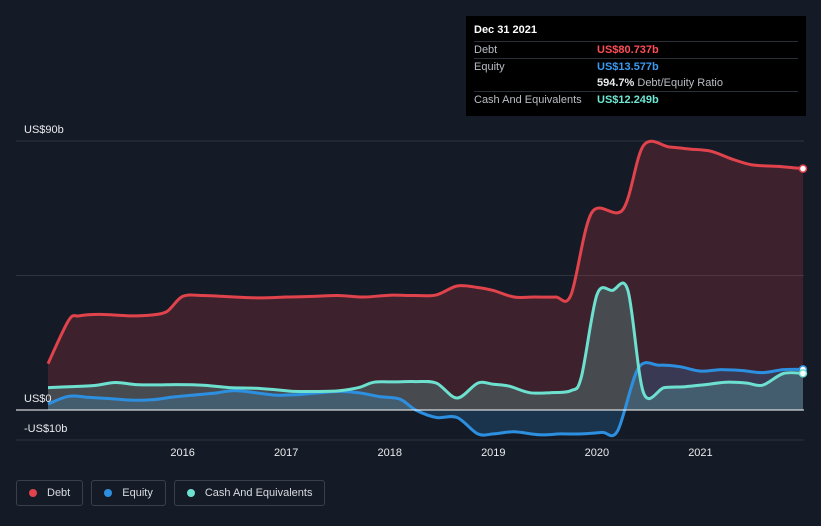  Describe the element at coordinates (493, 453) in the screenshot. I see `x-tick-label: 2019` at that location.